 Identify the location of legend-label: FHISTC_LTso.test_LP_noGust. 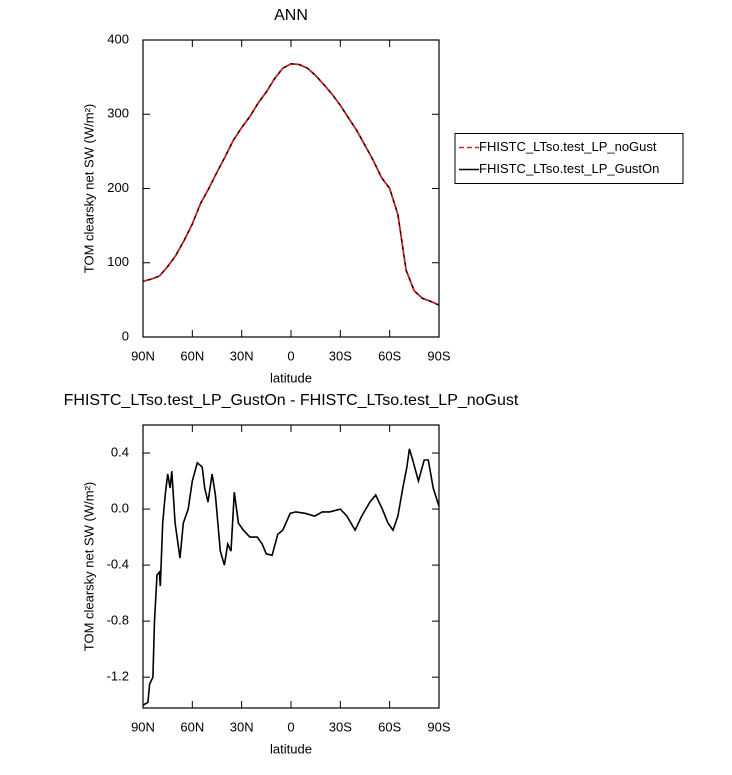
(568, 146).